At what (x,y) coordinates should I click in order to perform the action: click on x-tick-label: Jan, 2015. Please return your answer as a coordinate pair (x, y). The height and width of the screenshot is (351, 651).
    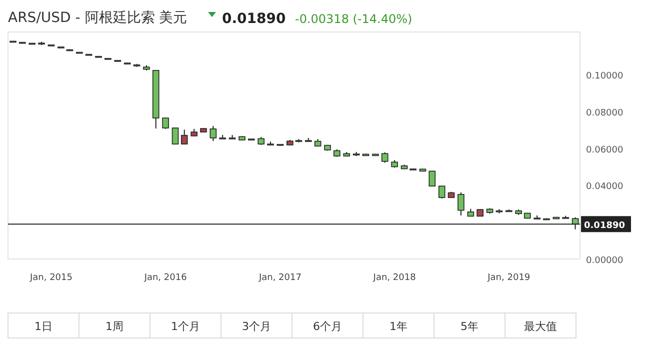
    Looking at the image, I should click on (50, 278).